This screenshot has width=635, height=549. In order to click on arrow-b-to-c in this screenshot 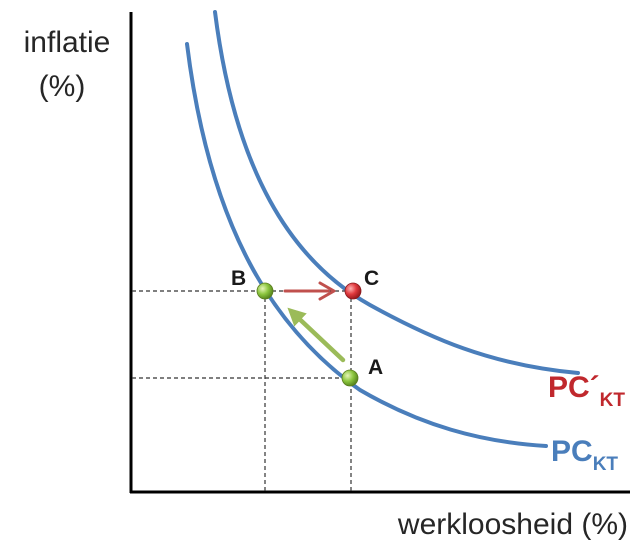, I will do `click(309, 291)`.